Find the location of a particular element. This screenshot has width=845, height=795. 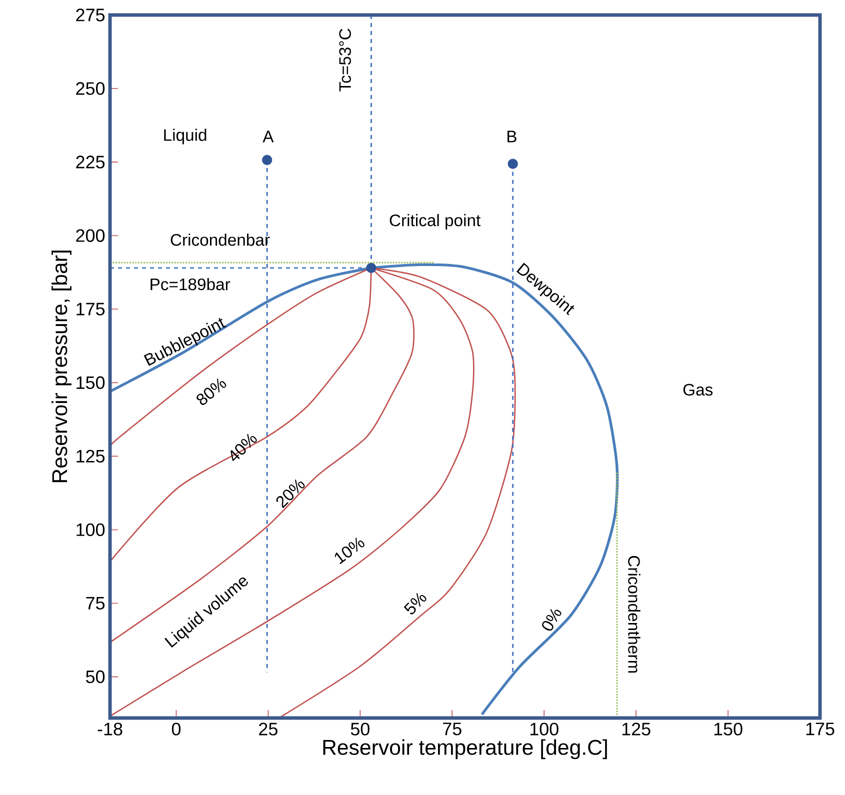

annotation: Tc=53°C is located at coordinates (345, 60).